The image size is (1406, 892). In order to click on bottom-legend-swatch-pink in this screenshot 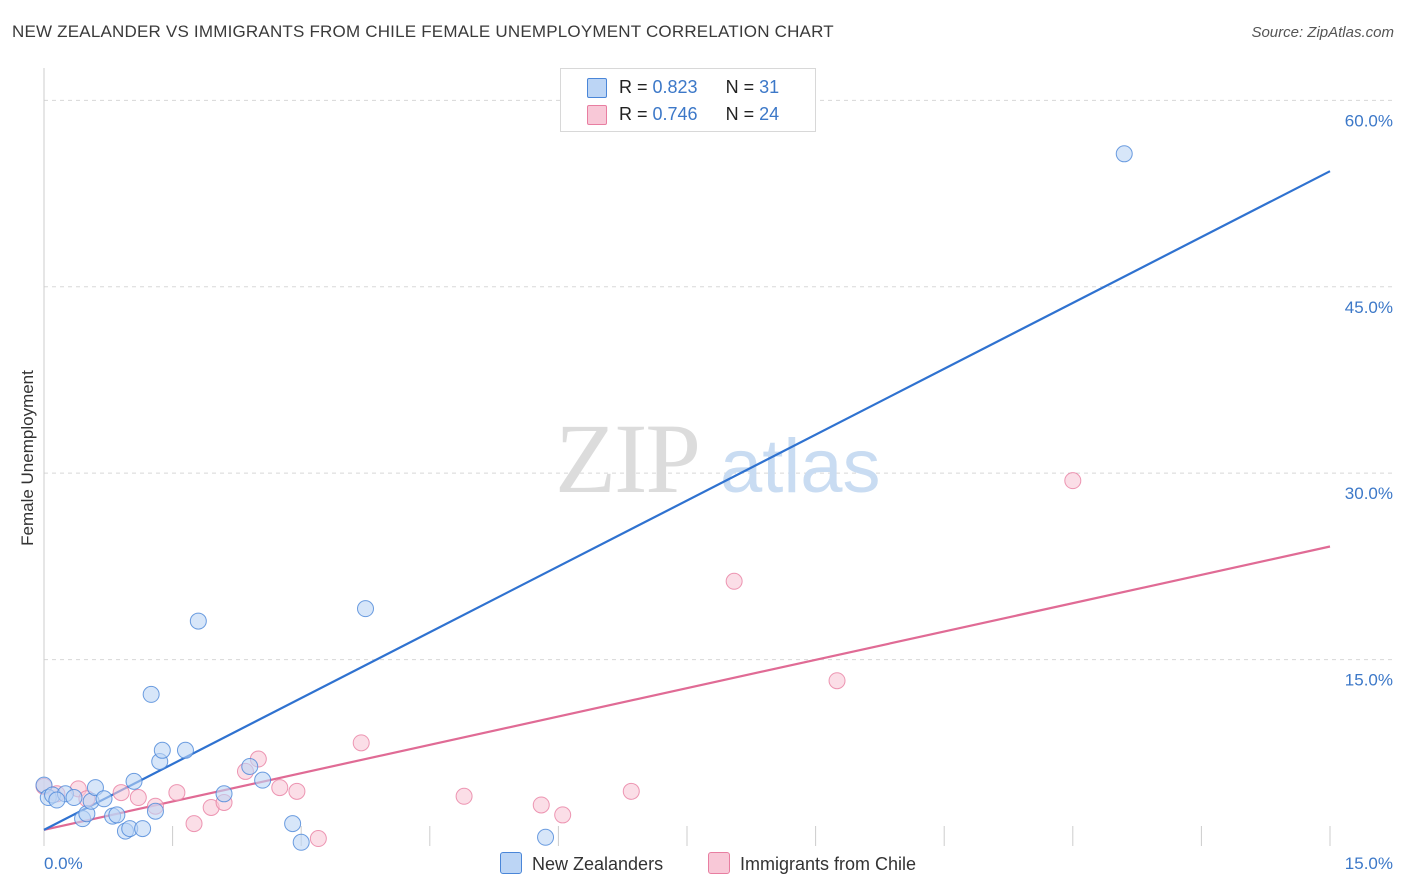, I will do `click(719, 863)`.